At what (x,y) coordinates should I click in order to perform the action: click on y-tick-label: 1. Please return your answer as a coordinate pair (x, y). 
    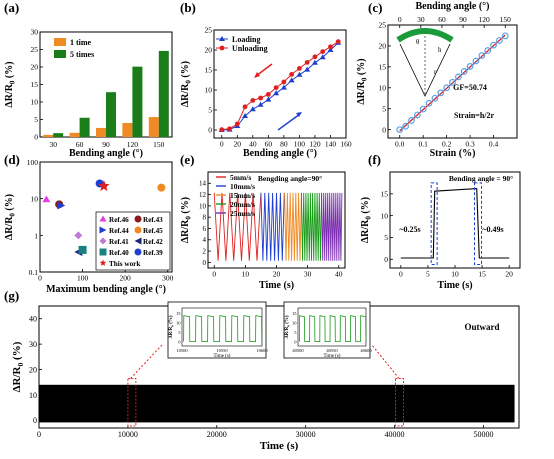
    Looking at the image, I should click on (36, 235).